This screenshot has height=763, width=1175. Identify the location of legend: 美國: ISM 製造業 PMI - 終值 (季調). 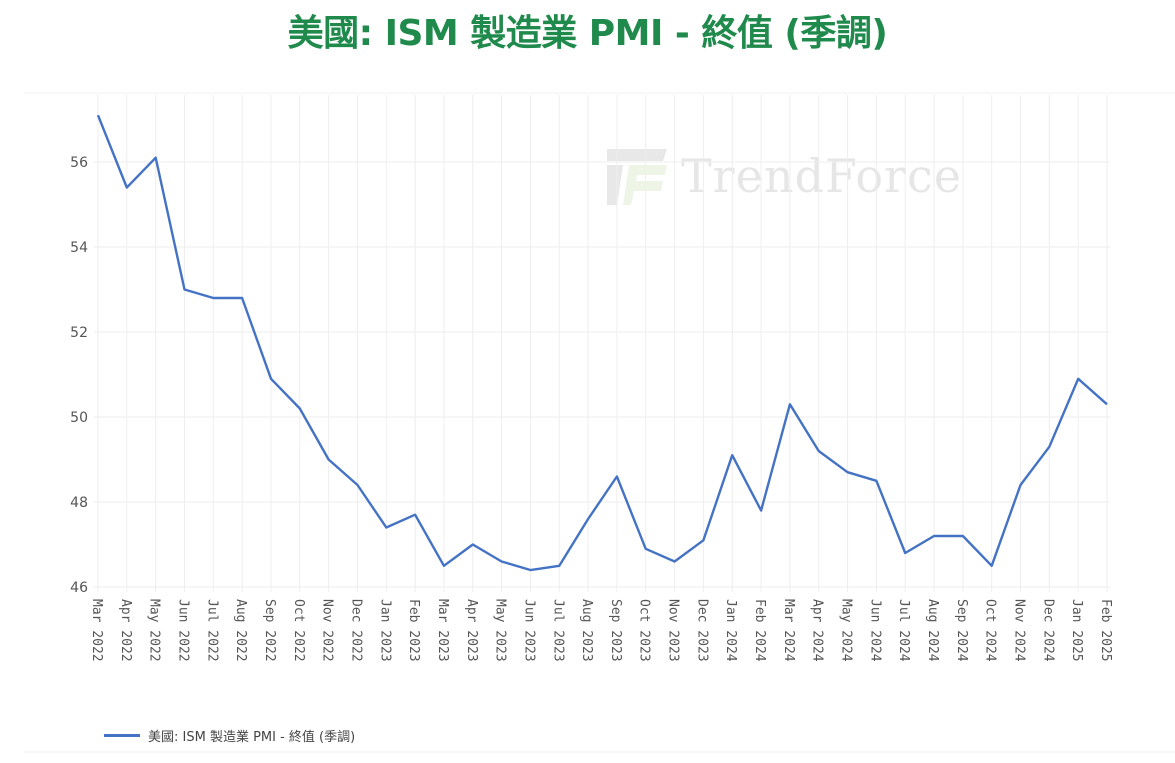
(229, 735).